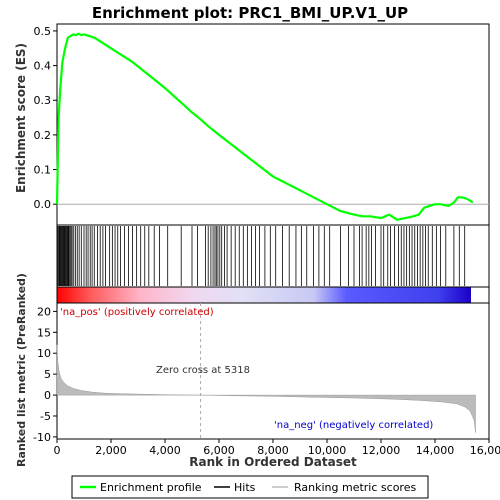 The width and height of the screenshot is (500, 500). Describe the element at coordinates (43, 204) in the screenshot. I see `es-y-tick-label: 0.0` at that location.